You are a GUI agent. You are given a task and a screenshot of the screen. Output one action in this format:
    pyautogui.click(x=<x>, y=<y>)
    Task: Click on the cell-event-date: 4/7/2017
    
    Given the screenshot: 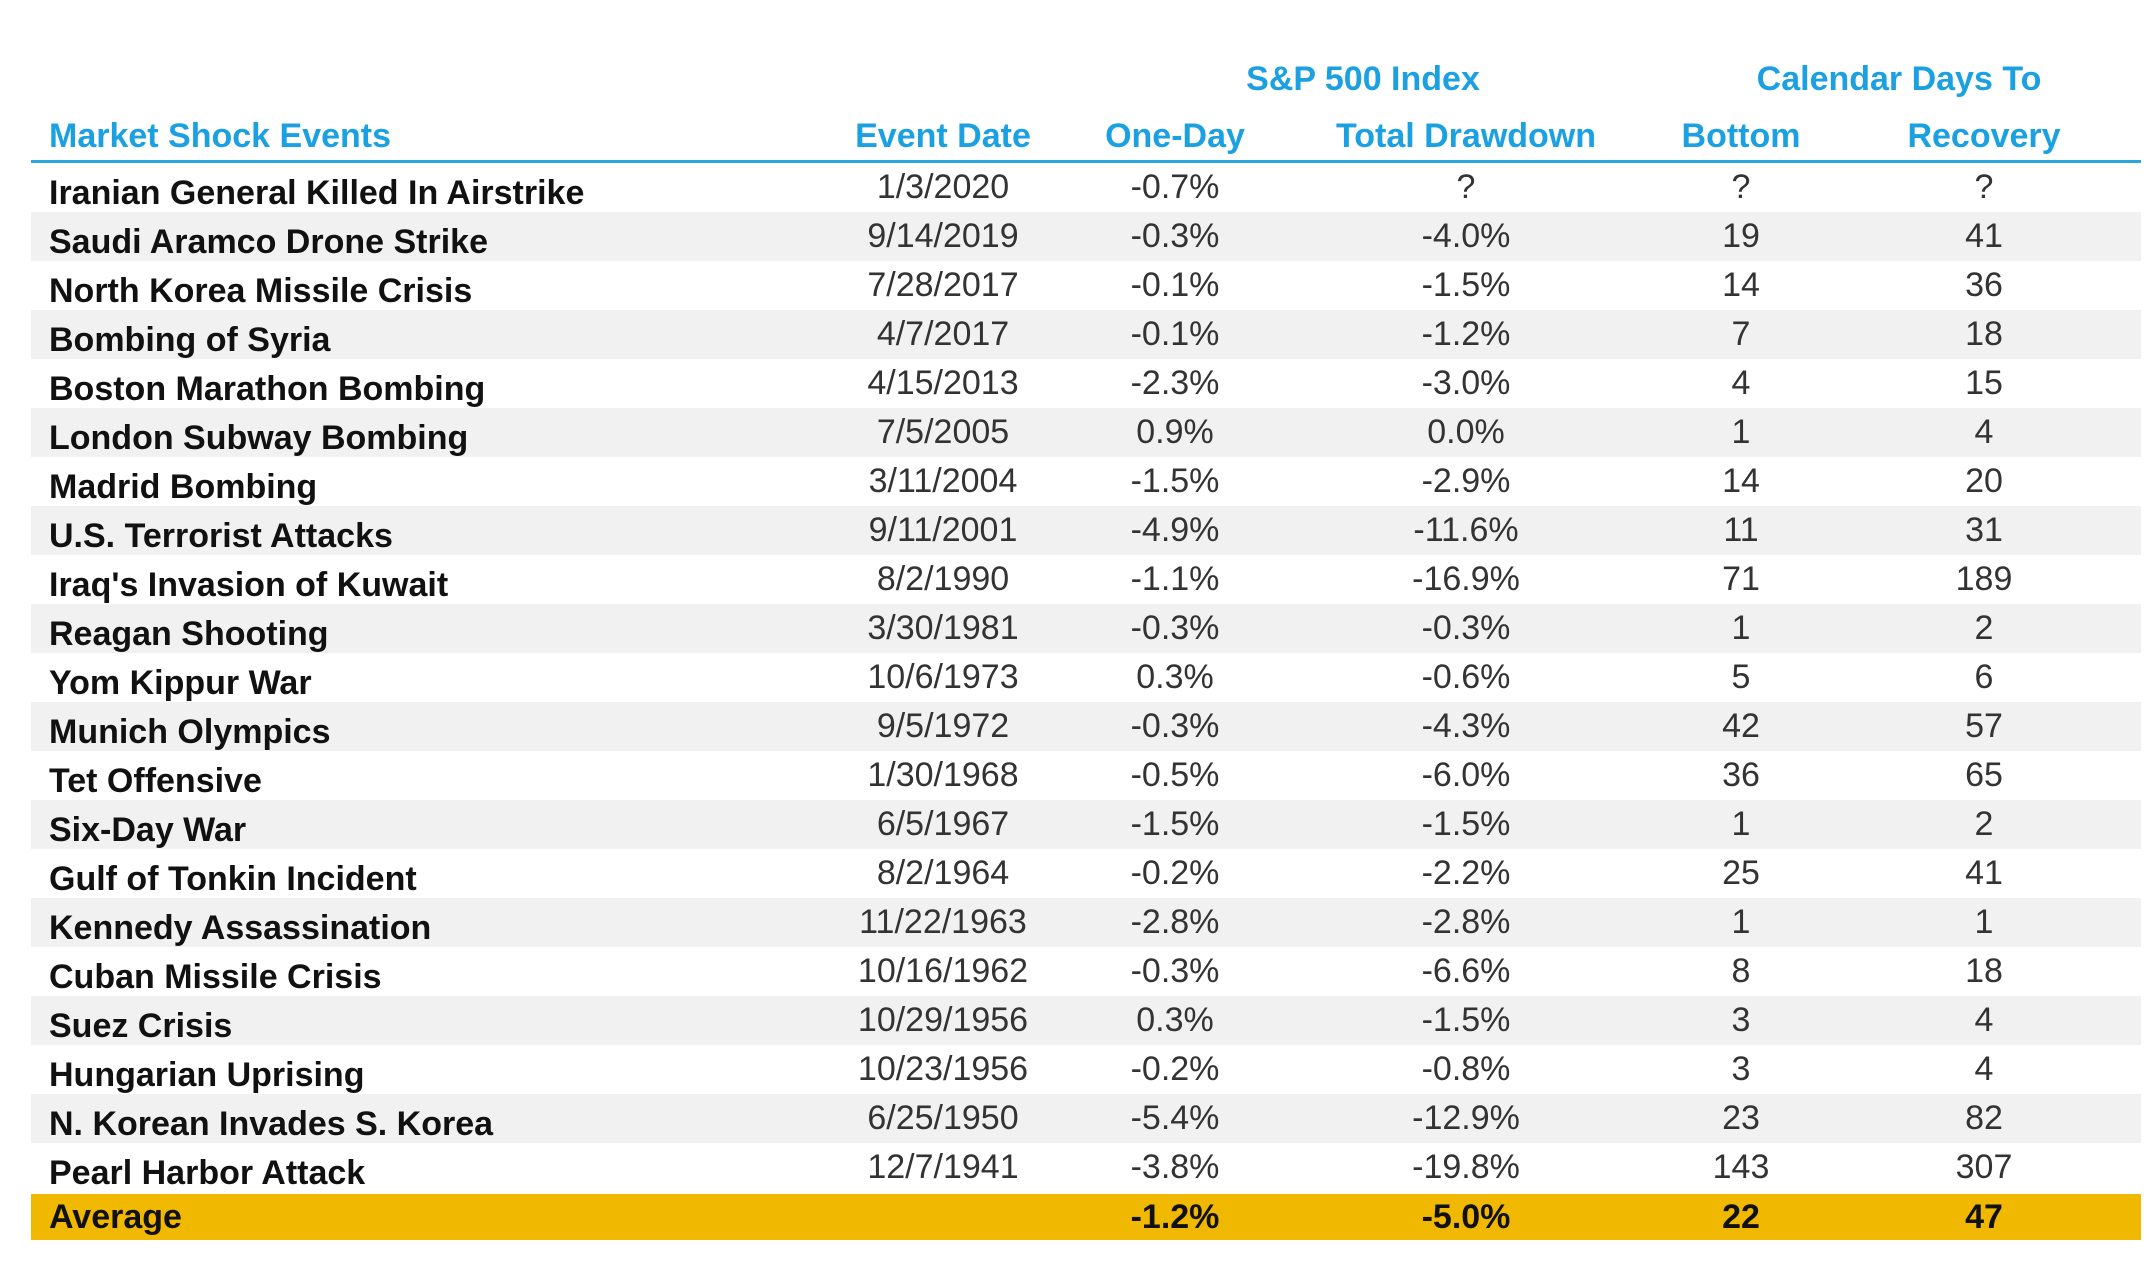 What is the action you would take?
    pyautogui.click(x=943, y=334)
    